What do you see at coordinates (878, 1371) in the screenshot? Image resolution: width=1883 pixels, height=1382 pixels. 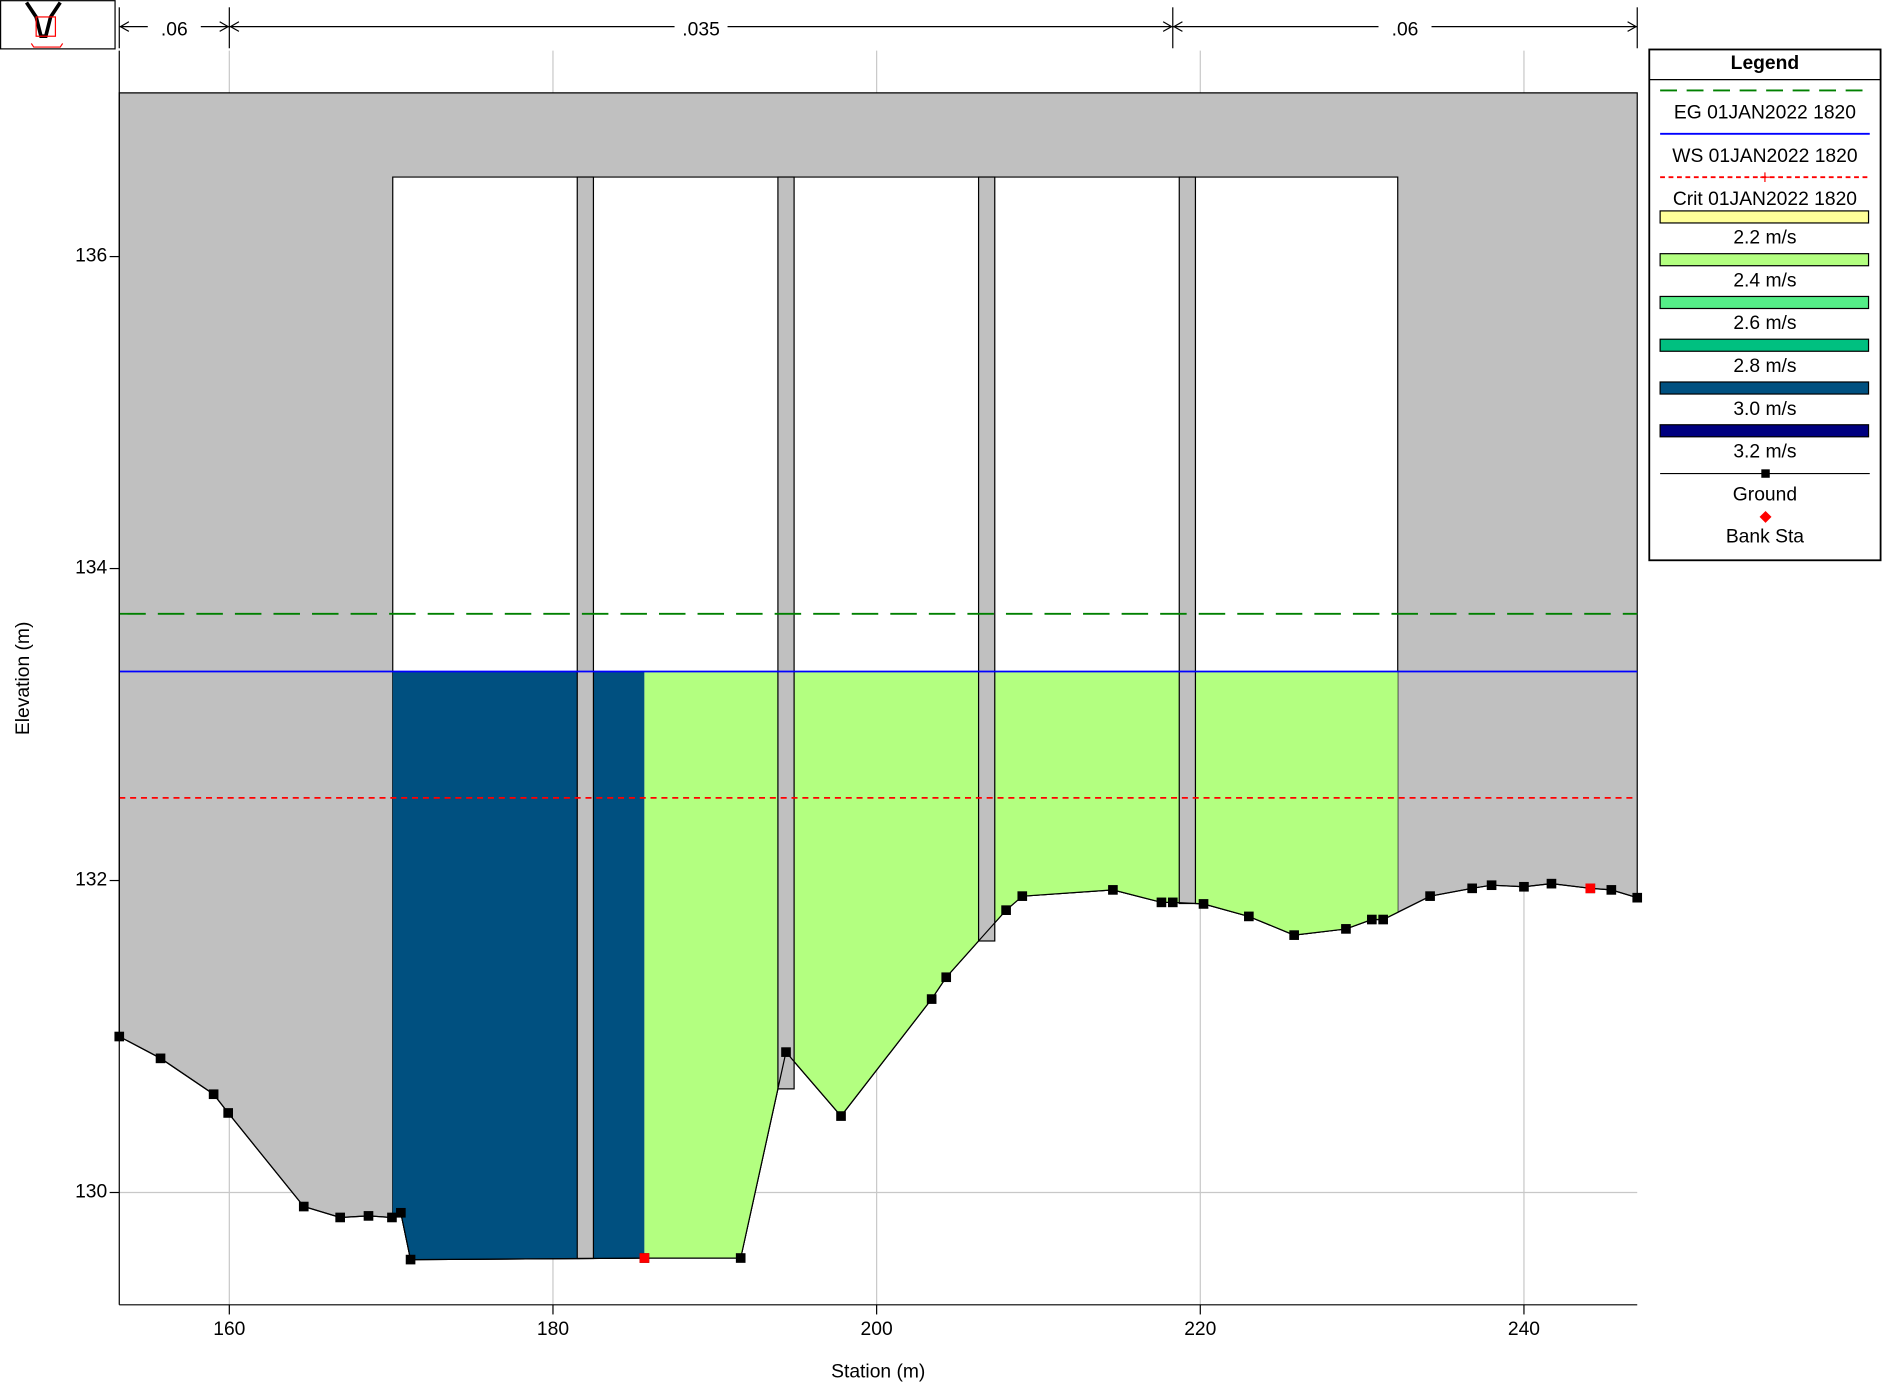 I see `x-axis-title: Station (m)` at bounding box center [878, 1371].